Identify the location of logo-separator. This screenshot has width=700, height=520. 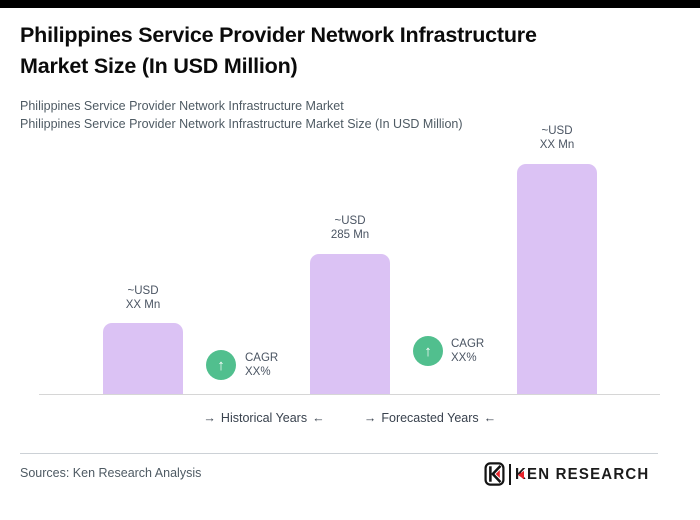
(510, 474).